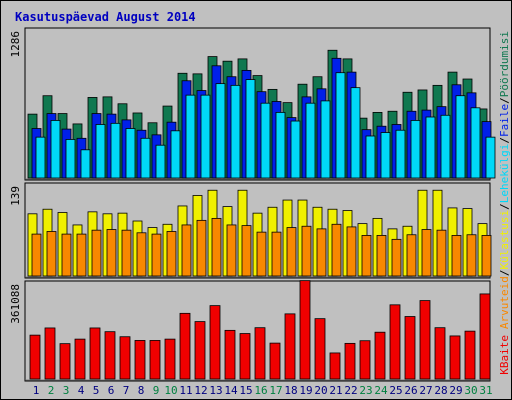 The width and height of the screenshot is (512, 400). I want to click on bar-Lehekülgi-20, so click(325, 139).